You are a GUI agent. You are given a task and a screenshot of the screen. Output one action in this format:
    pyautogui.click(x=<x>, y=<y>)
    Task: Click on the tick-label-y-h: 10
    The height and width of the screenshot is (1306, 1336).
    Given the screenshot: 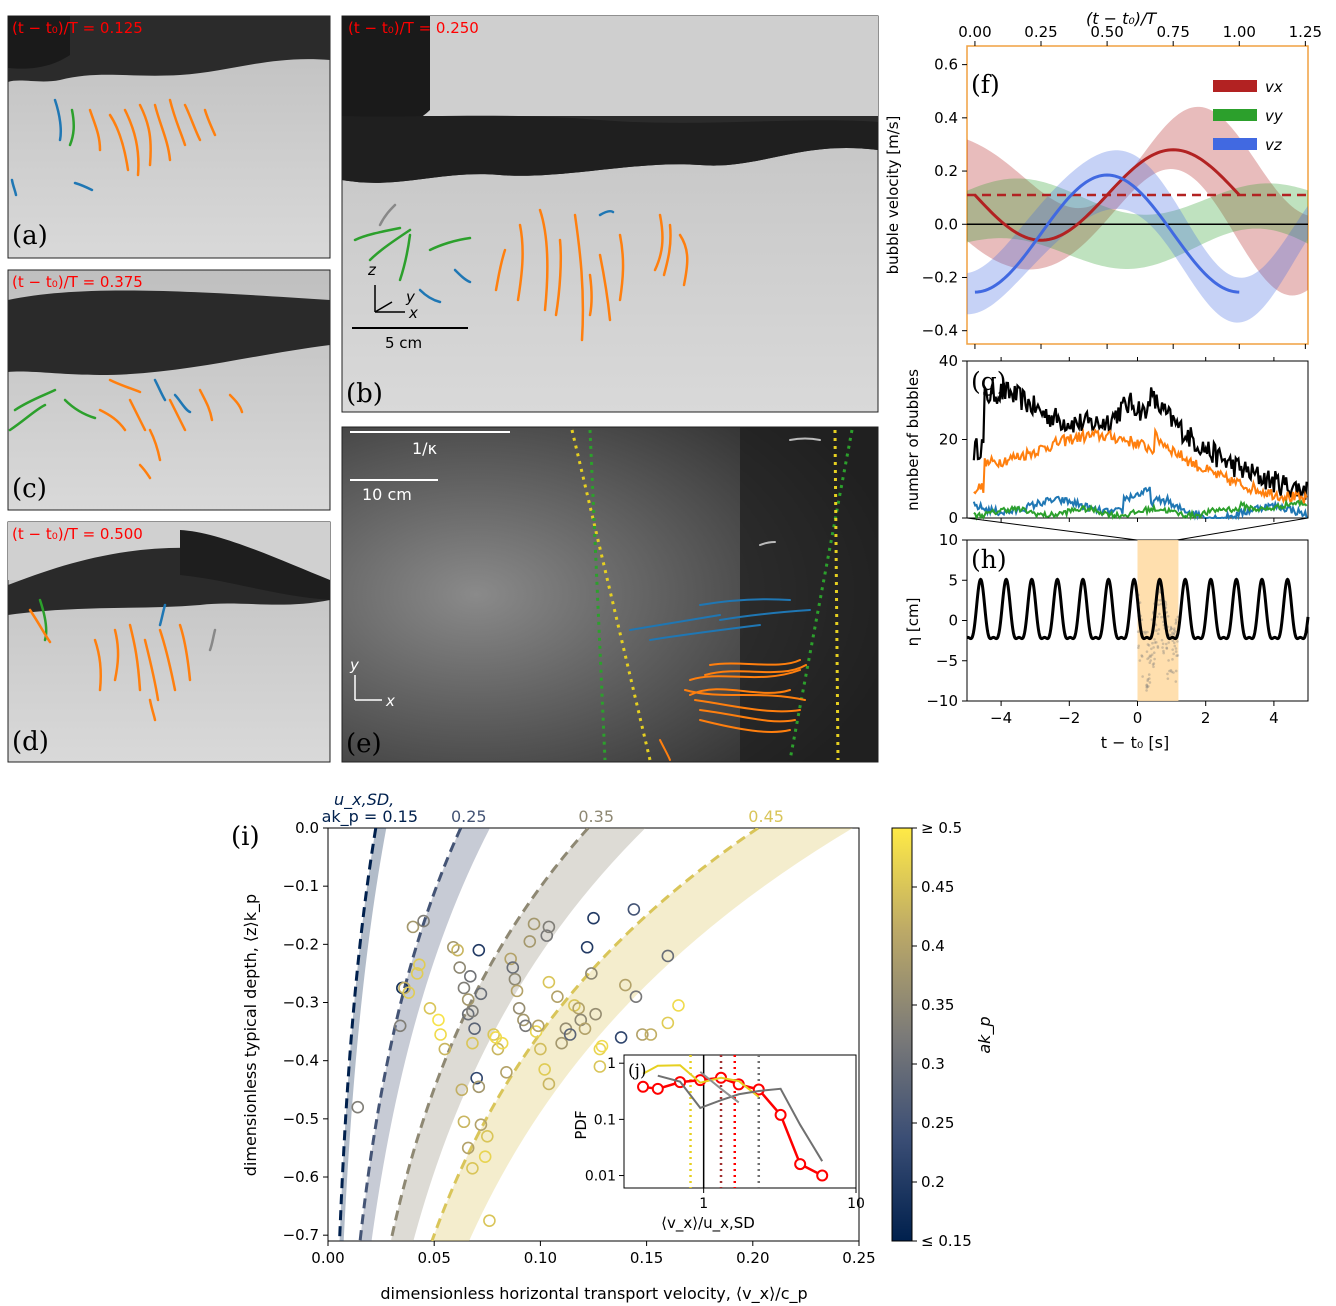 What is the action you would take?
    pyautogui.click(x=948, y=540)
    